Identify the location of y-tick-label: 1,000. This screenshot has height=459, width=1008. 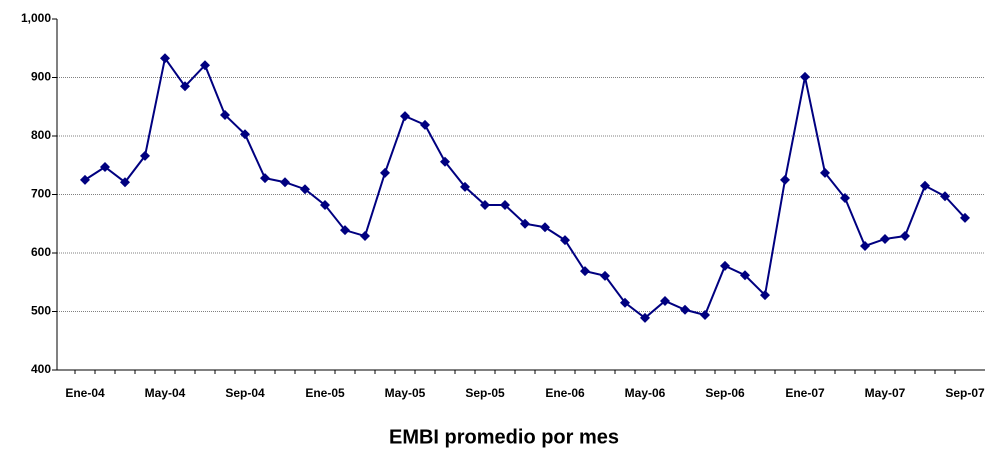
(36, 18).